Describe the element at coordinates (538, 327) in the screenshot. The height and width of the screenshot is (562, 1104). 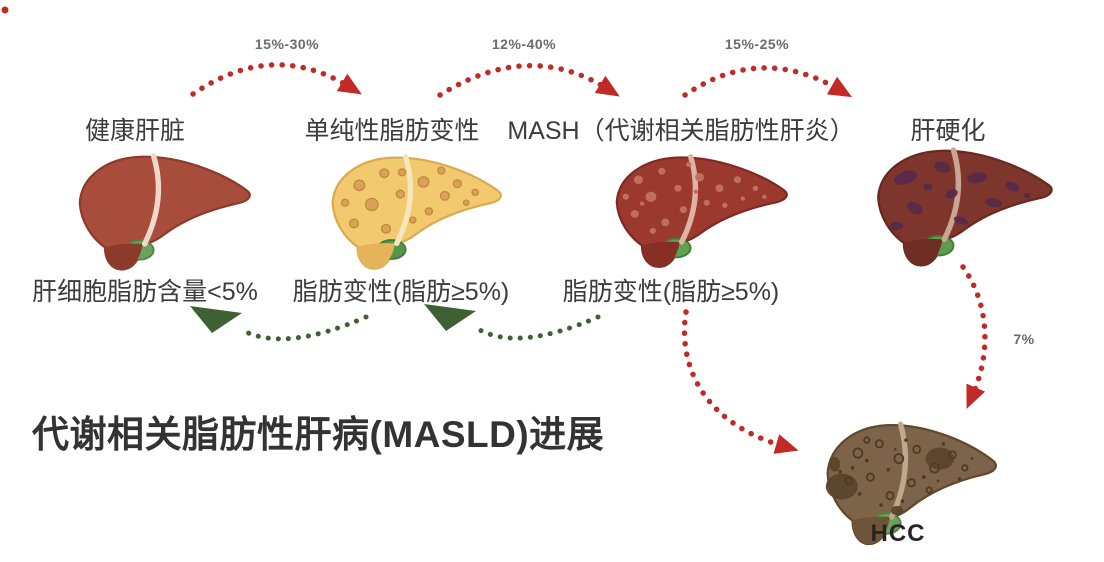
I see `arrow-reversal-mash-to-steatosis` at that location.